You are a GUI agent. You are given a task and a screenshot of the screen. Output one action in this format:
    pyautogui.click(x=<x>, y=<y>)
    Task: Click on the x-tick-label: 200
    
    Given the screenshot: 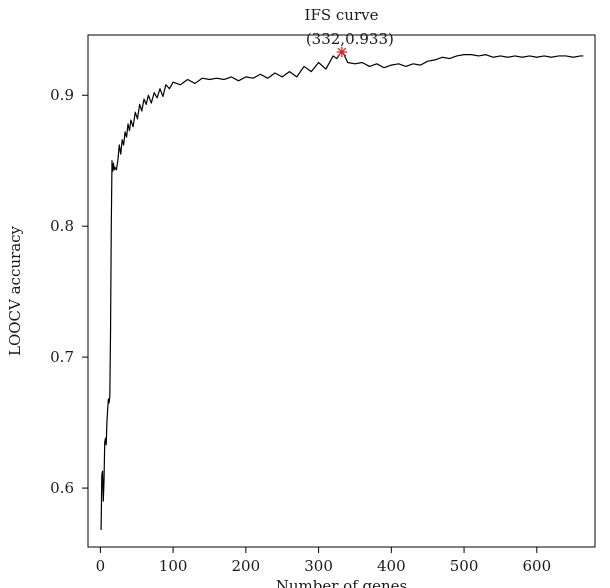 What is the action you would take?
    pyautogui.click(x=246, y=566)
    